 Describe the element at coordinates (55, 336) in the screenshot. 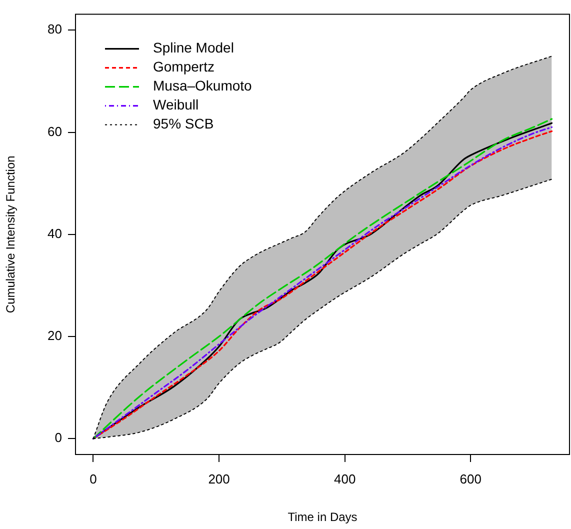

I see `y-tick-label: 20` at that location.